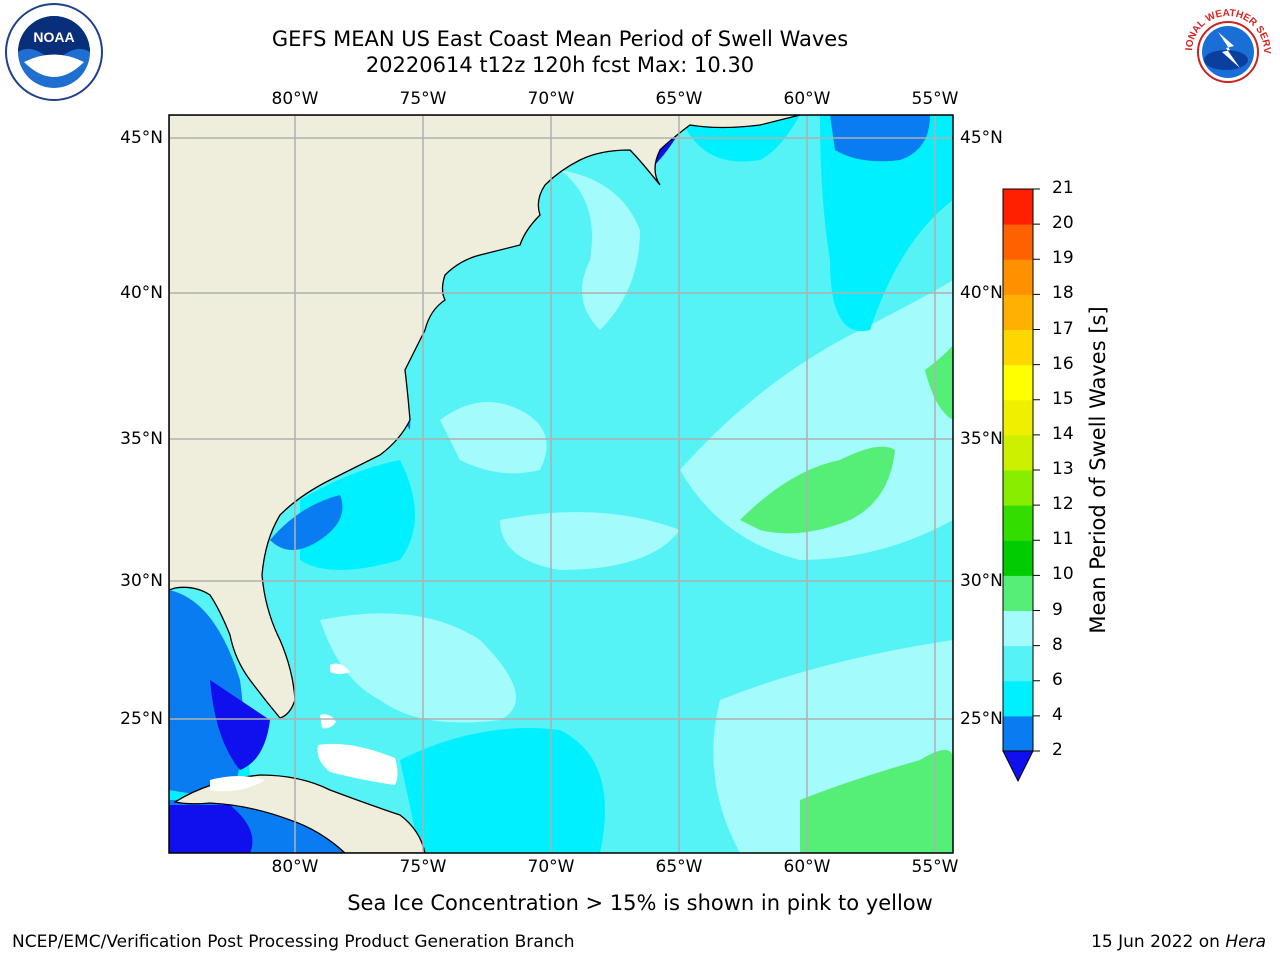 This screenshot has width=1280, height=960. What do you see at coordinates (1063, 398) in the screenshot?
I see `colorbar-tick-label: 15` at bounding box center [1063, 398].